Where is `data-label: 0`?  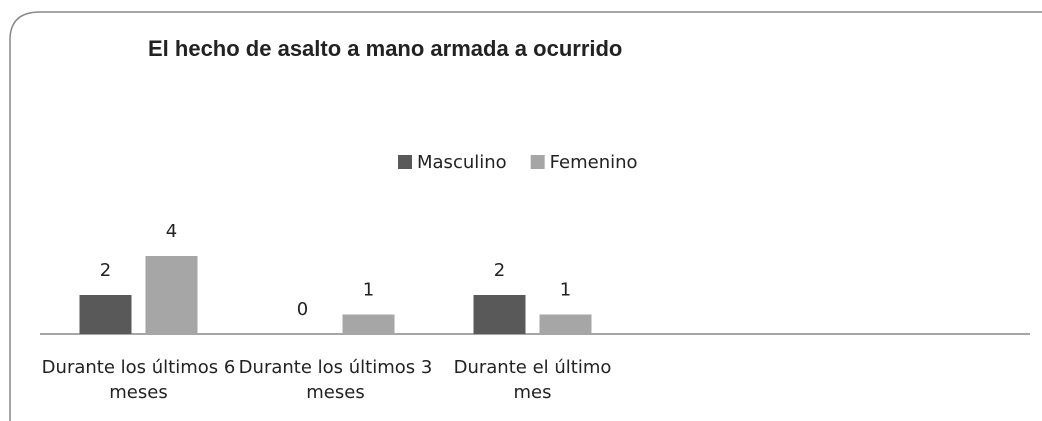 data-label: 0 is located at coordinates (302, 309).